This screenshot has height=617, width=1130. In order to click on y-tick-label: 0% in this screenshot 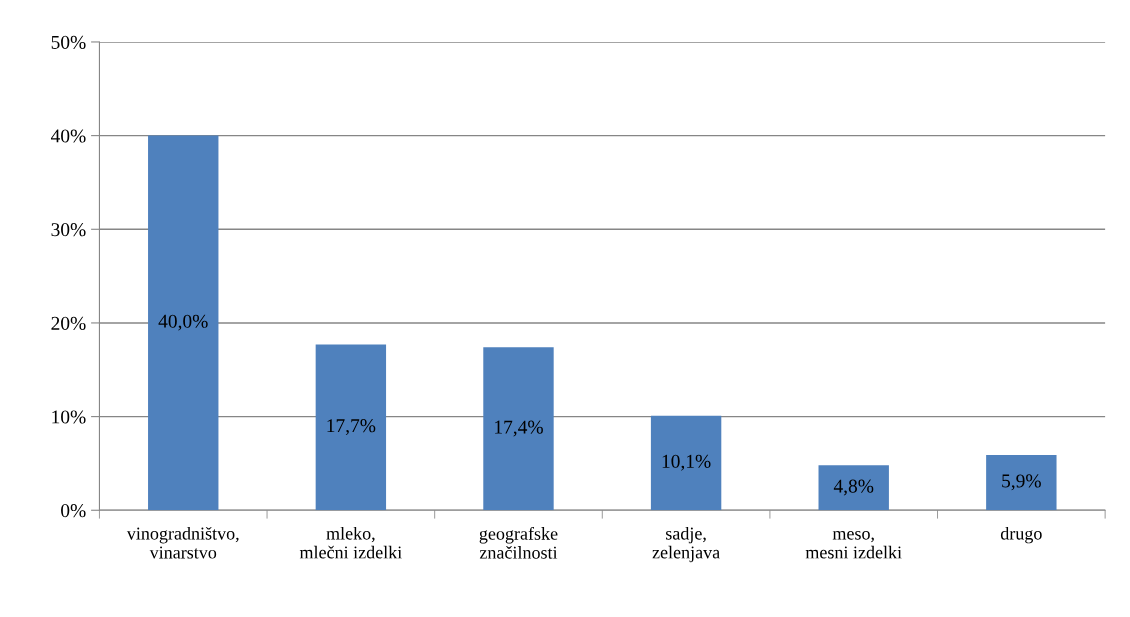, I will do `click(73, 511)`.